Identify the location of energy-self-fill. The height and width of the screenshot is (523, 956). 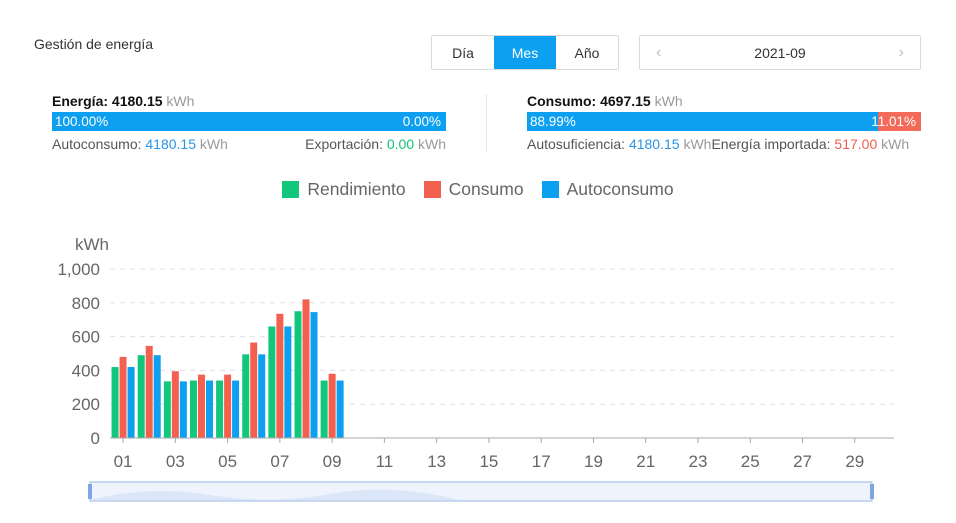
(249, 121).